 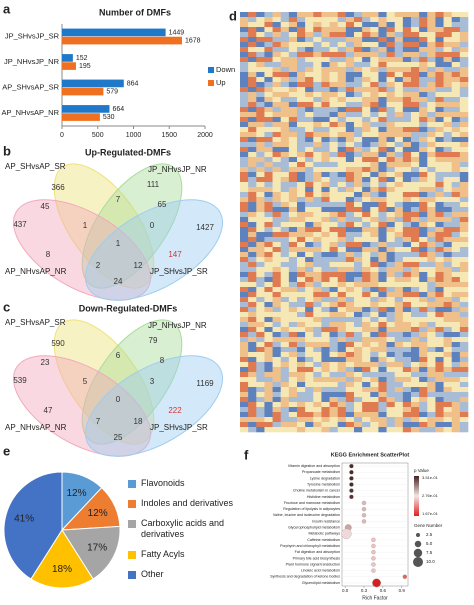 What do you see at coordinates (162, 360) in the screenshot?
I see `region-count: 8` at bounding box center [162, 360].